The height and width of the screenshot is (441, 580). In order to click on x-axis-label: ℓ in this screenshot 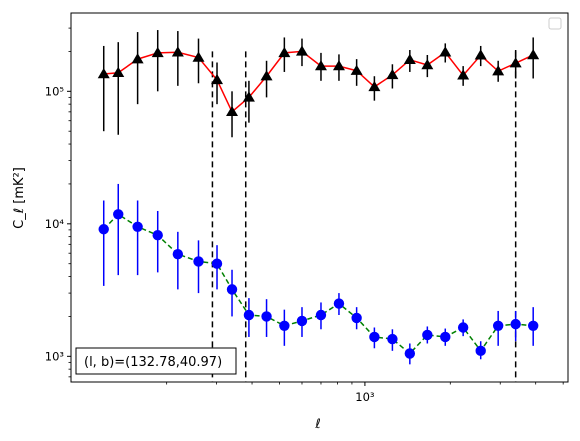, I will do `click(317, 424)`.